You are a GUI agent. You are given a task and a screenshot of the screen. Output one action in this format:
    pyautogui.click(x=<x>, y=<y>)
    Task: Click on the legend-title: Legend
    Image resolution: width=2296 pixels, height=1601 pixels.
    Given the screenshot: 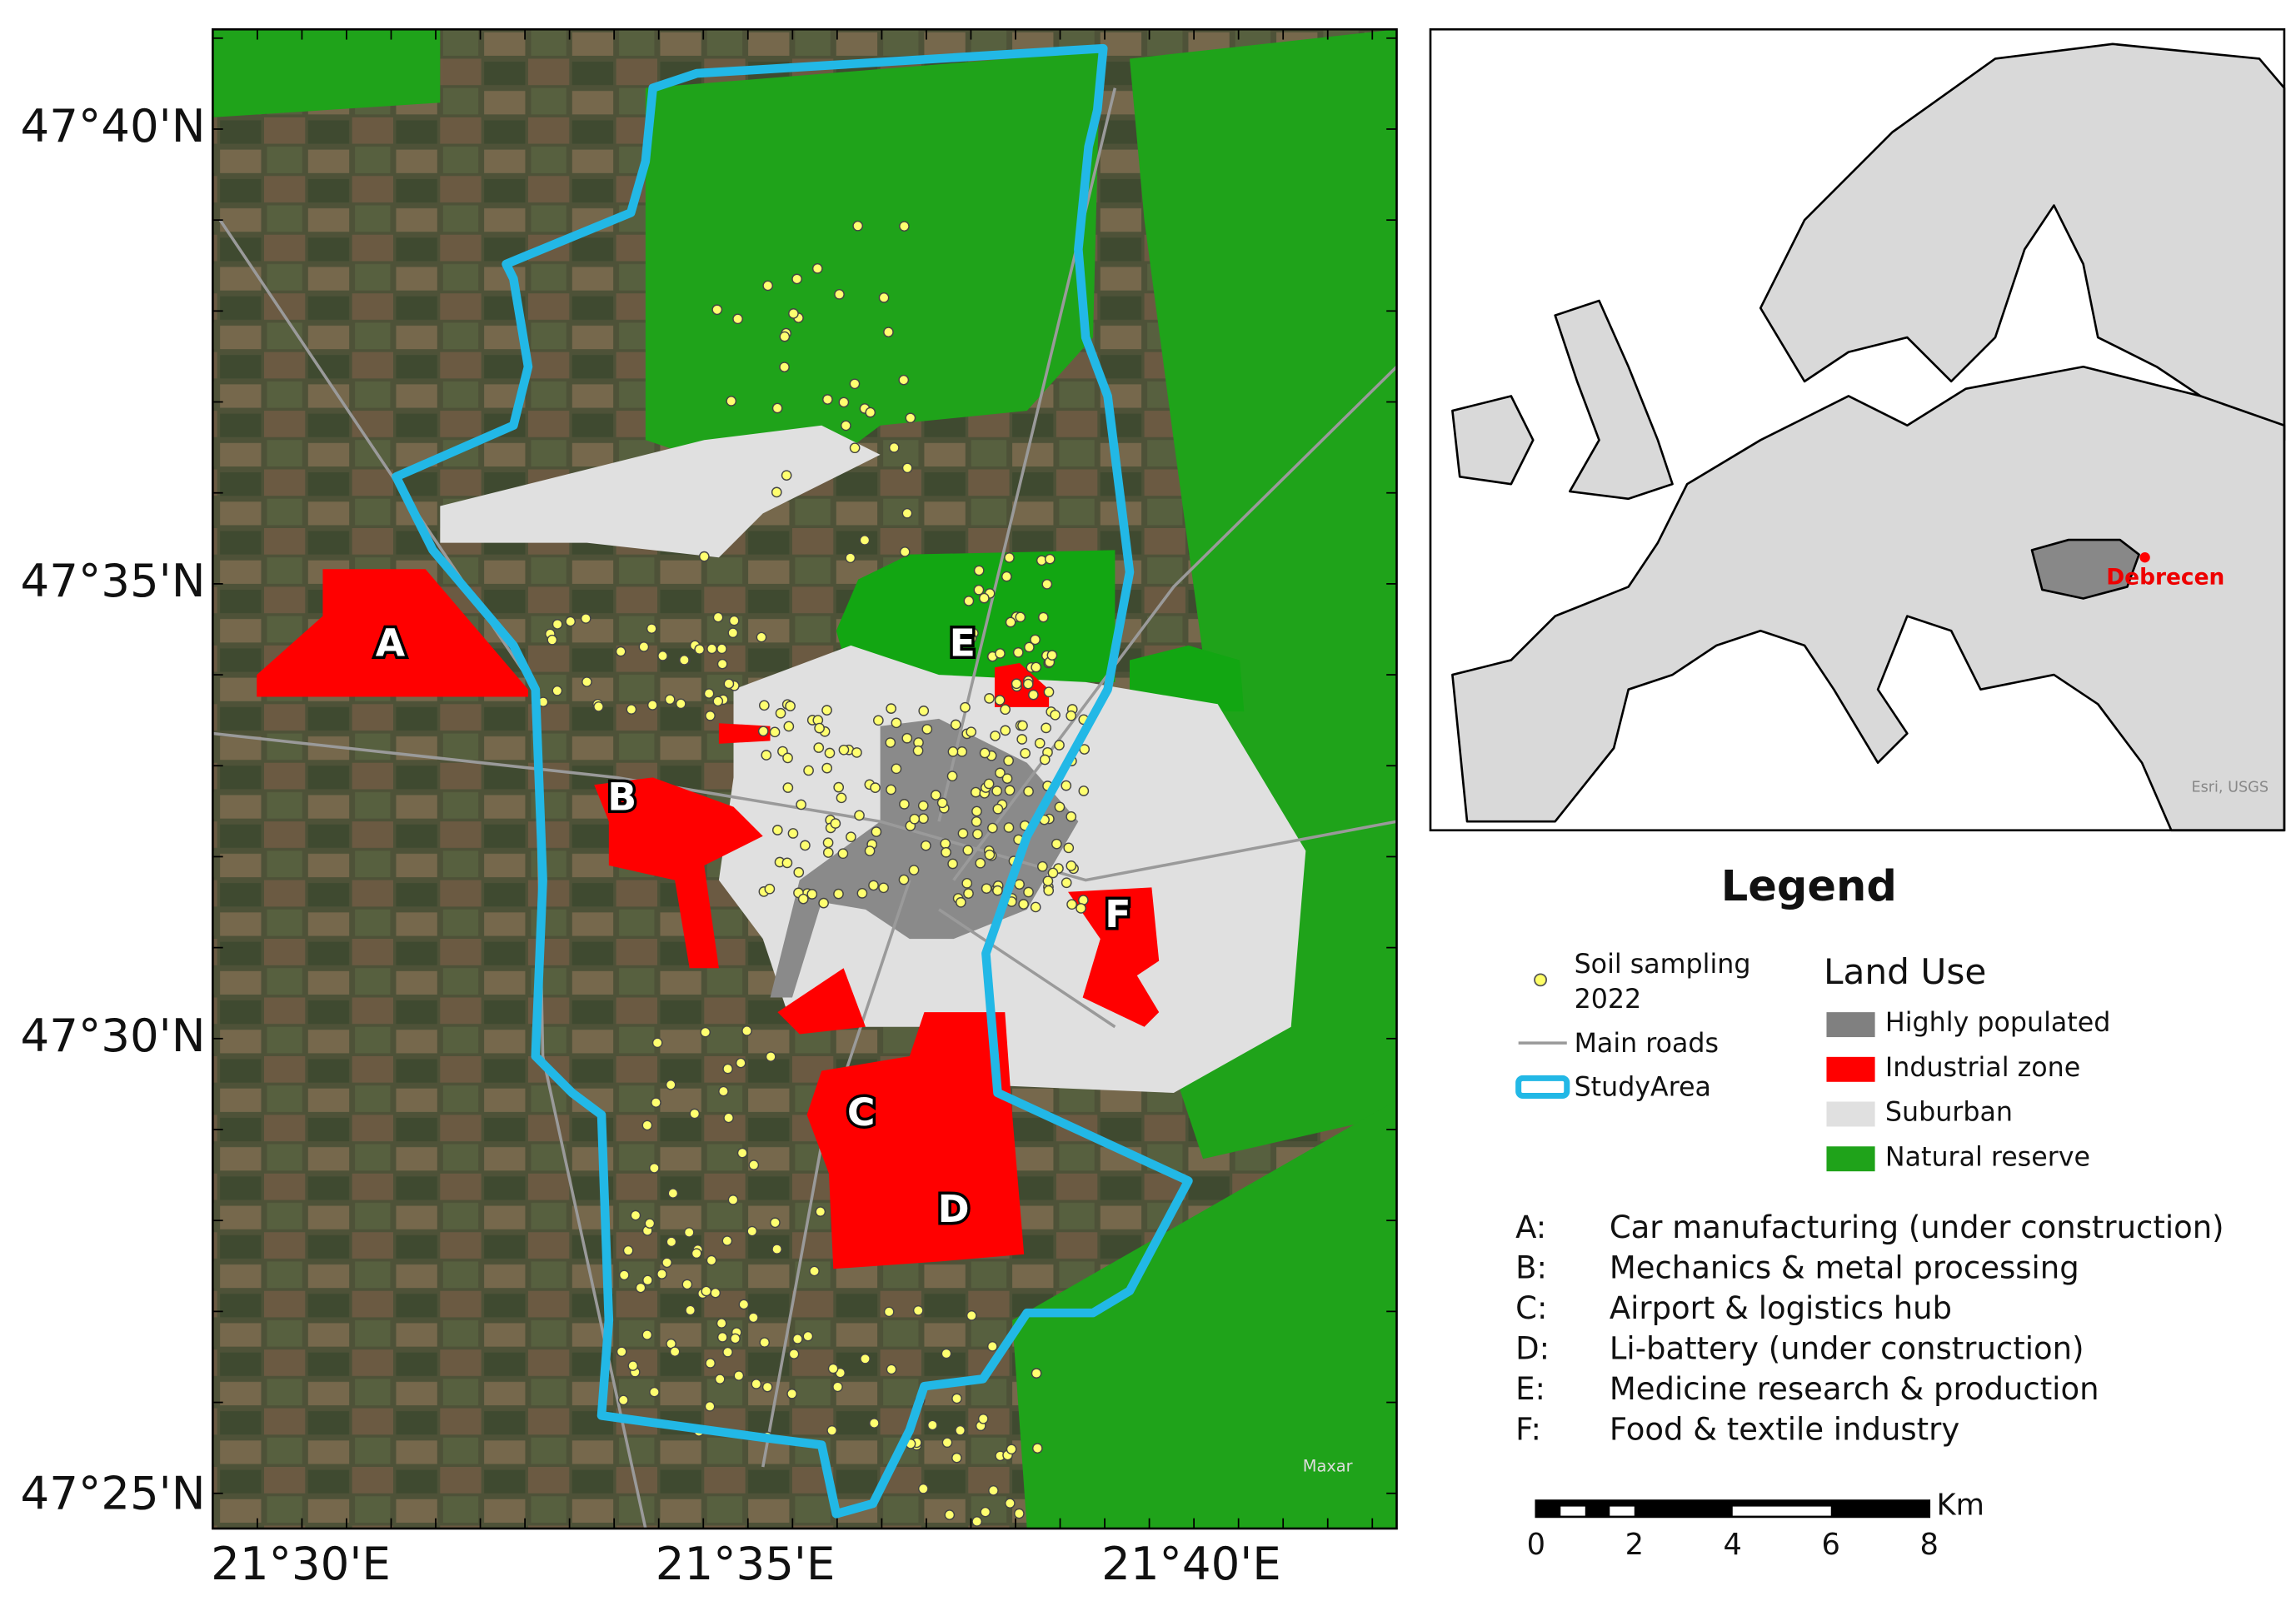 What is the action you would take?
    pyautogui.click(x=1809, y=886)
    